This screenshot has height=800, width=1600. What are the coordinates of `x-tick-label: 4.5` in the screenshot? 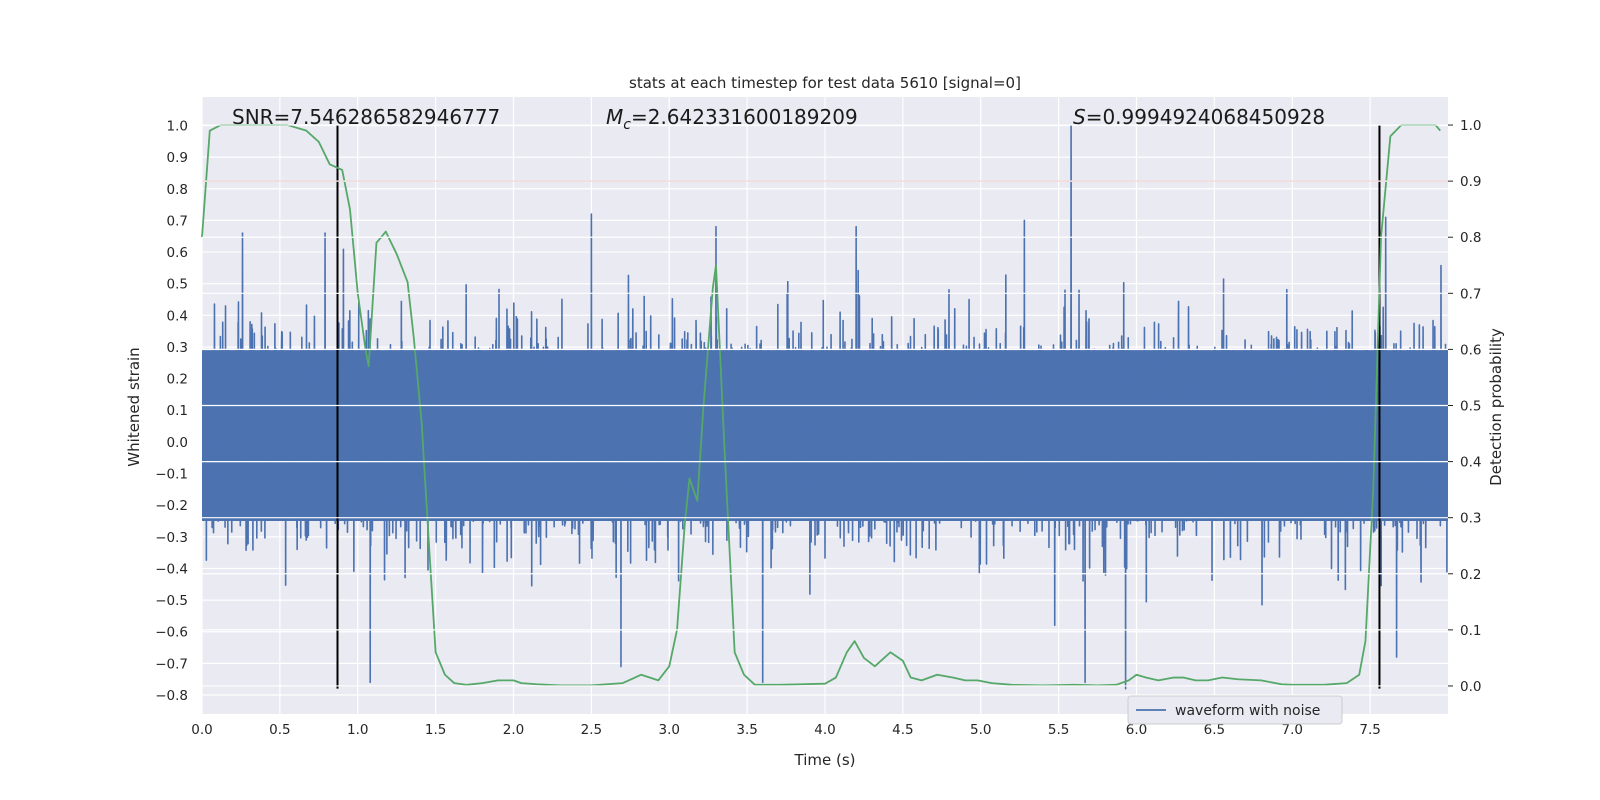 It's located at (902, 730).